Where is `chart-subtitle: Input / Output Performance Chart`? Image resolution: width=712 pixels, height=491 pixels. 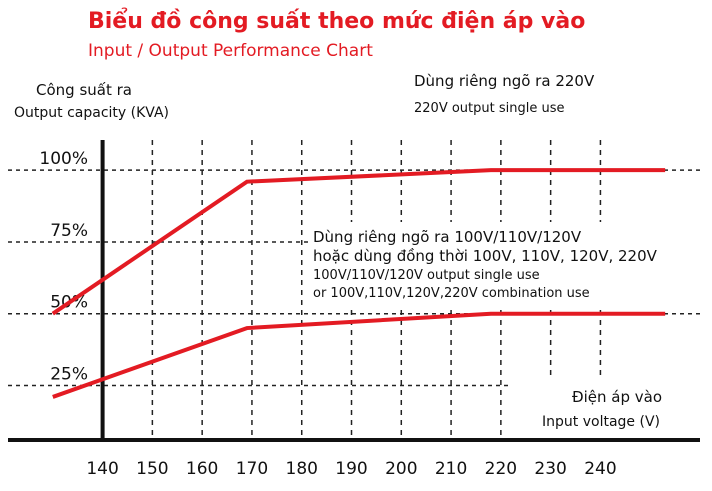
chart-subtitle: Input / Output Performance Chart is located at coordinates (230, 51).